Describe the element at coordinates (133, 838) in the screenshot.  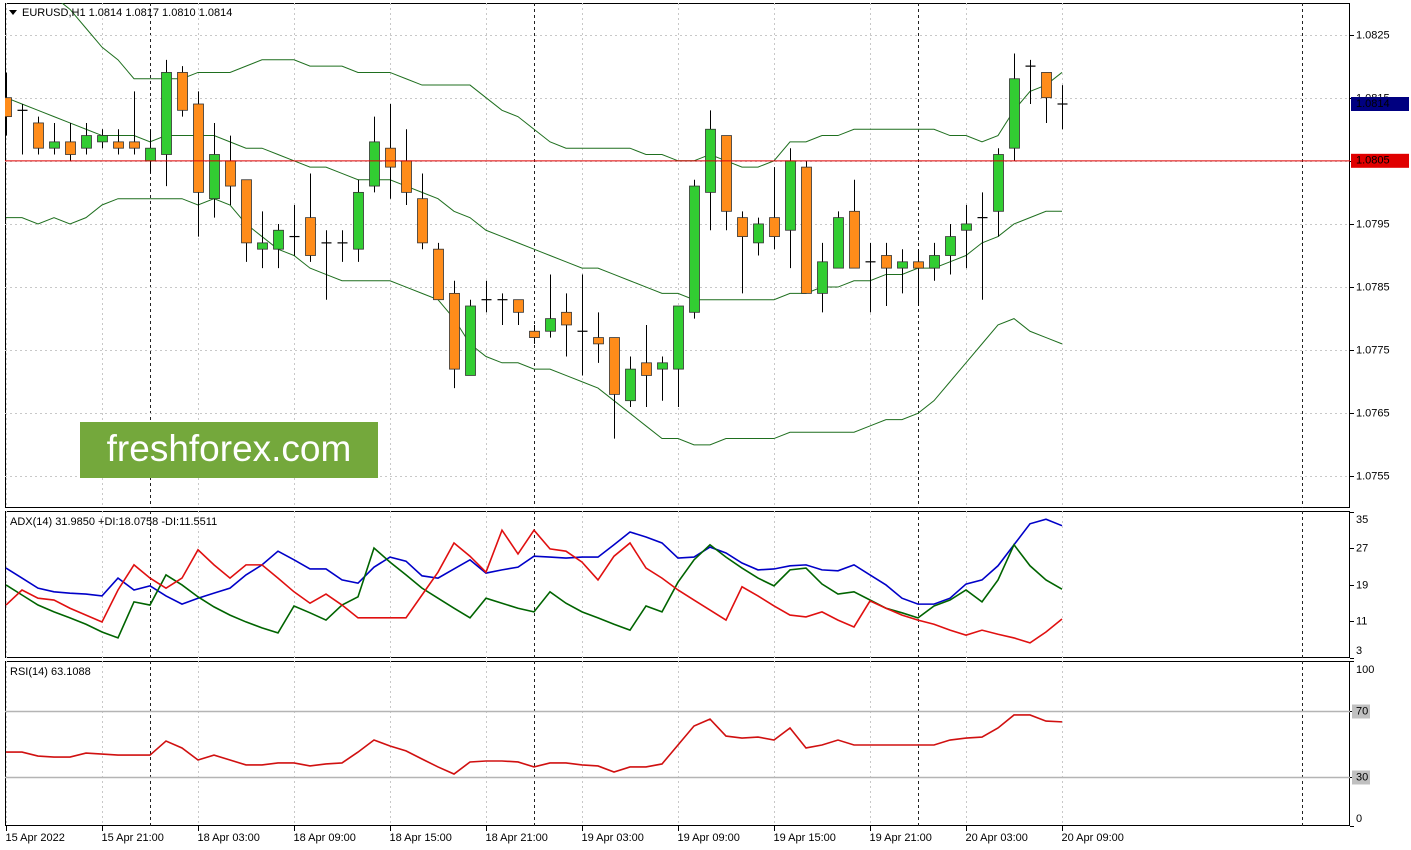
I see `x-tick-label: 15 Apr 21:00` at that location.